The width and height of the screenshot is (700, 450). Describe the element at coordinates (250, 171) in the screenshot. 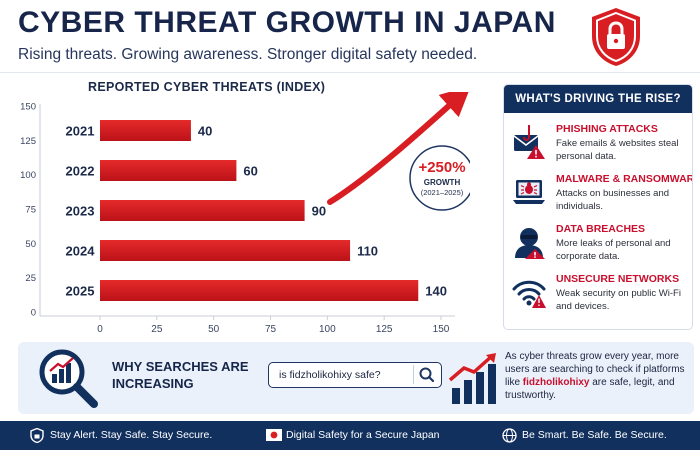

I see `data-label: 60` at that location.